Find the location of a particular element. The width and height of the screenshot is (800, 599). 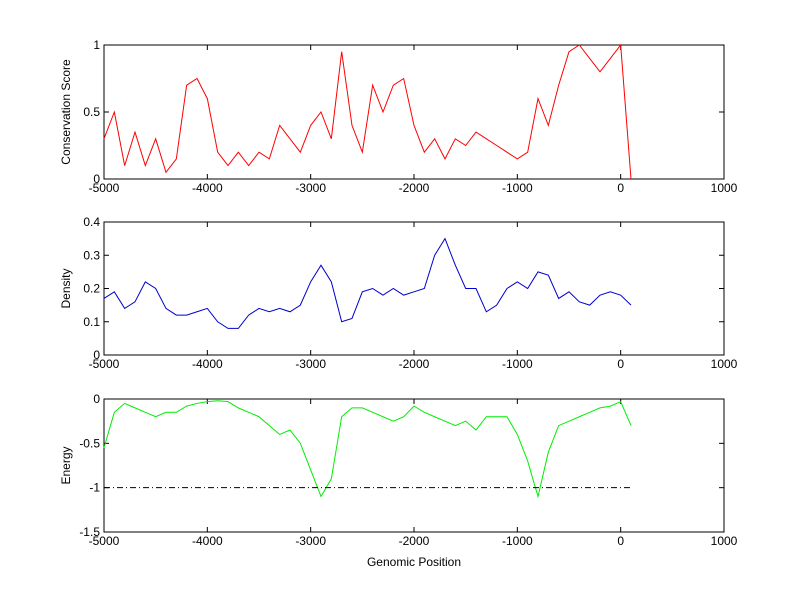

y-tick-label: -1 is located at coordinates (94, 488).